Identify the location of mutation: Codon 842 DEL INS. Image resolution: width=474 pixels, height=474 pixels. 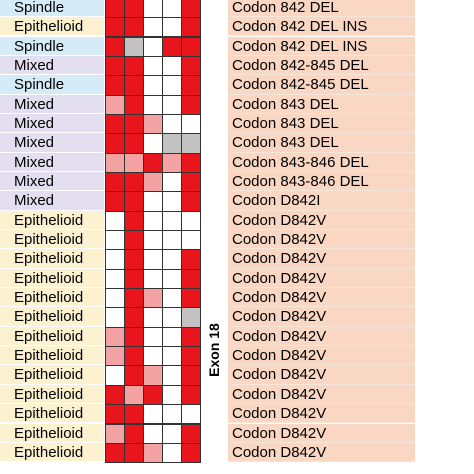
(321, 46).